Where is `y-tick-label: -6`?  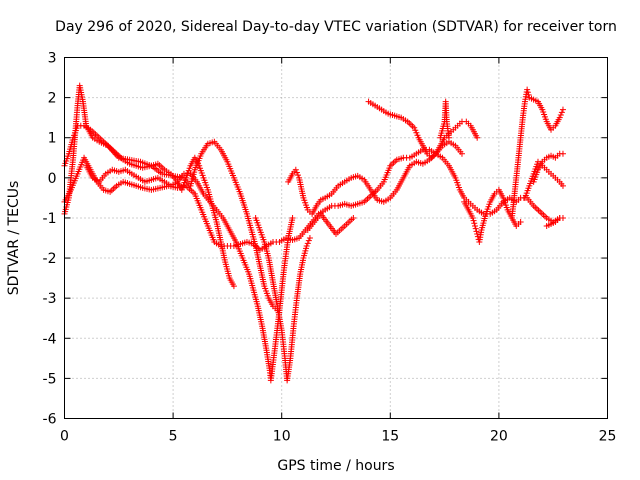
y-tick-label: -6 is located at coordinates (50, 420).